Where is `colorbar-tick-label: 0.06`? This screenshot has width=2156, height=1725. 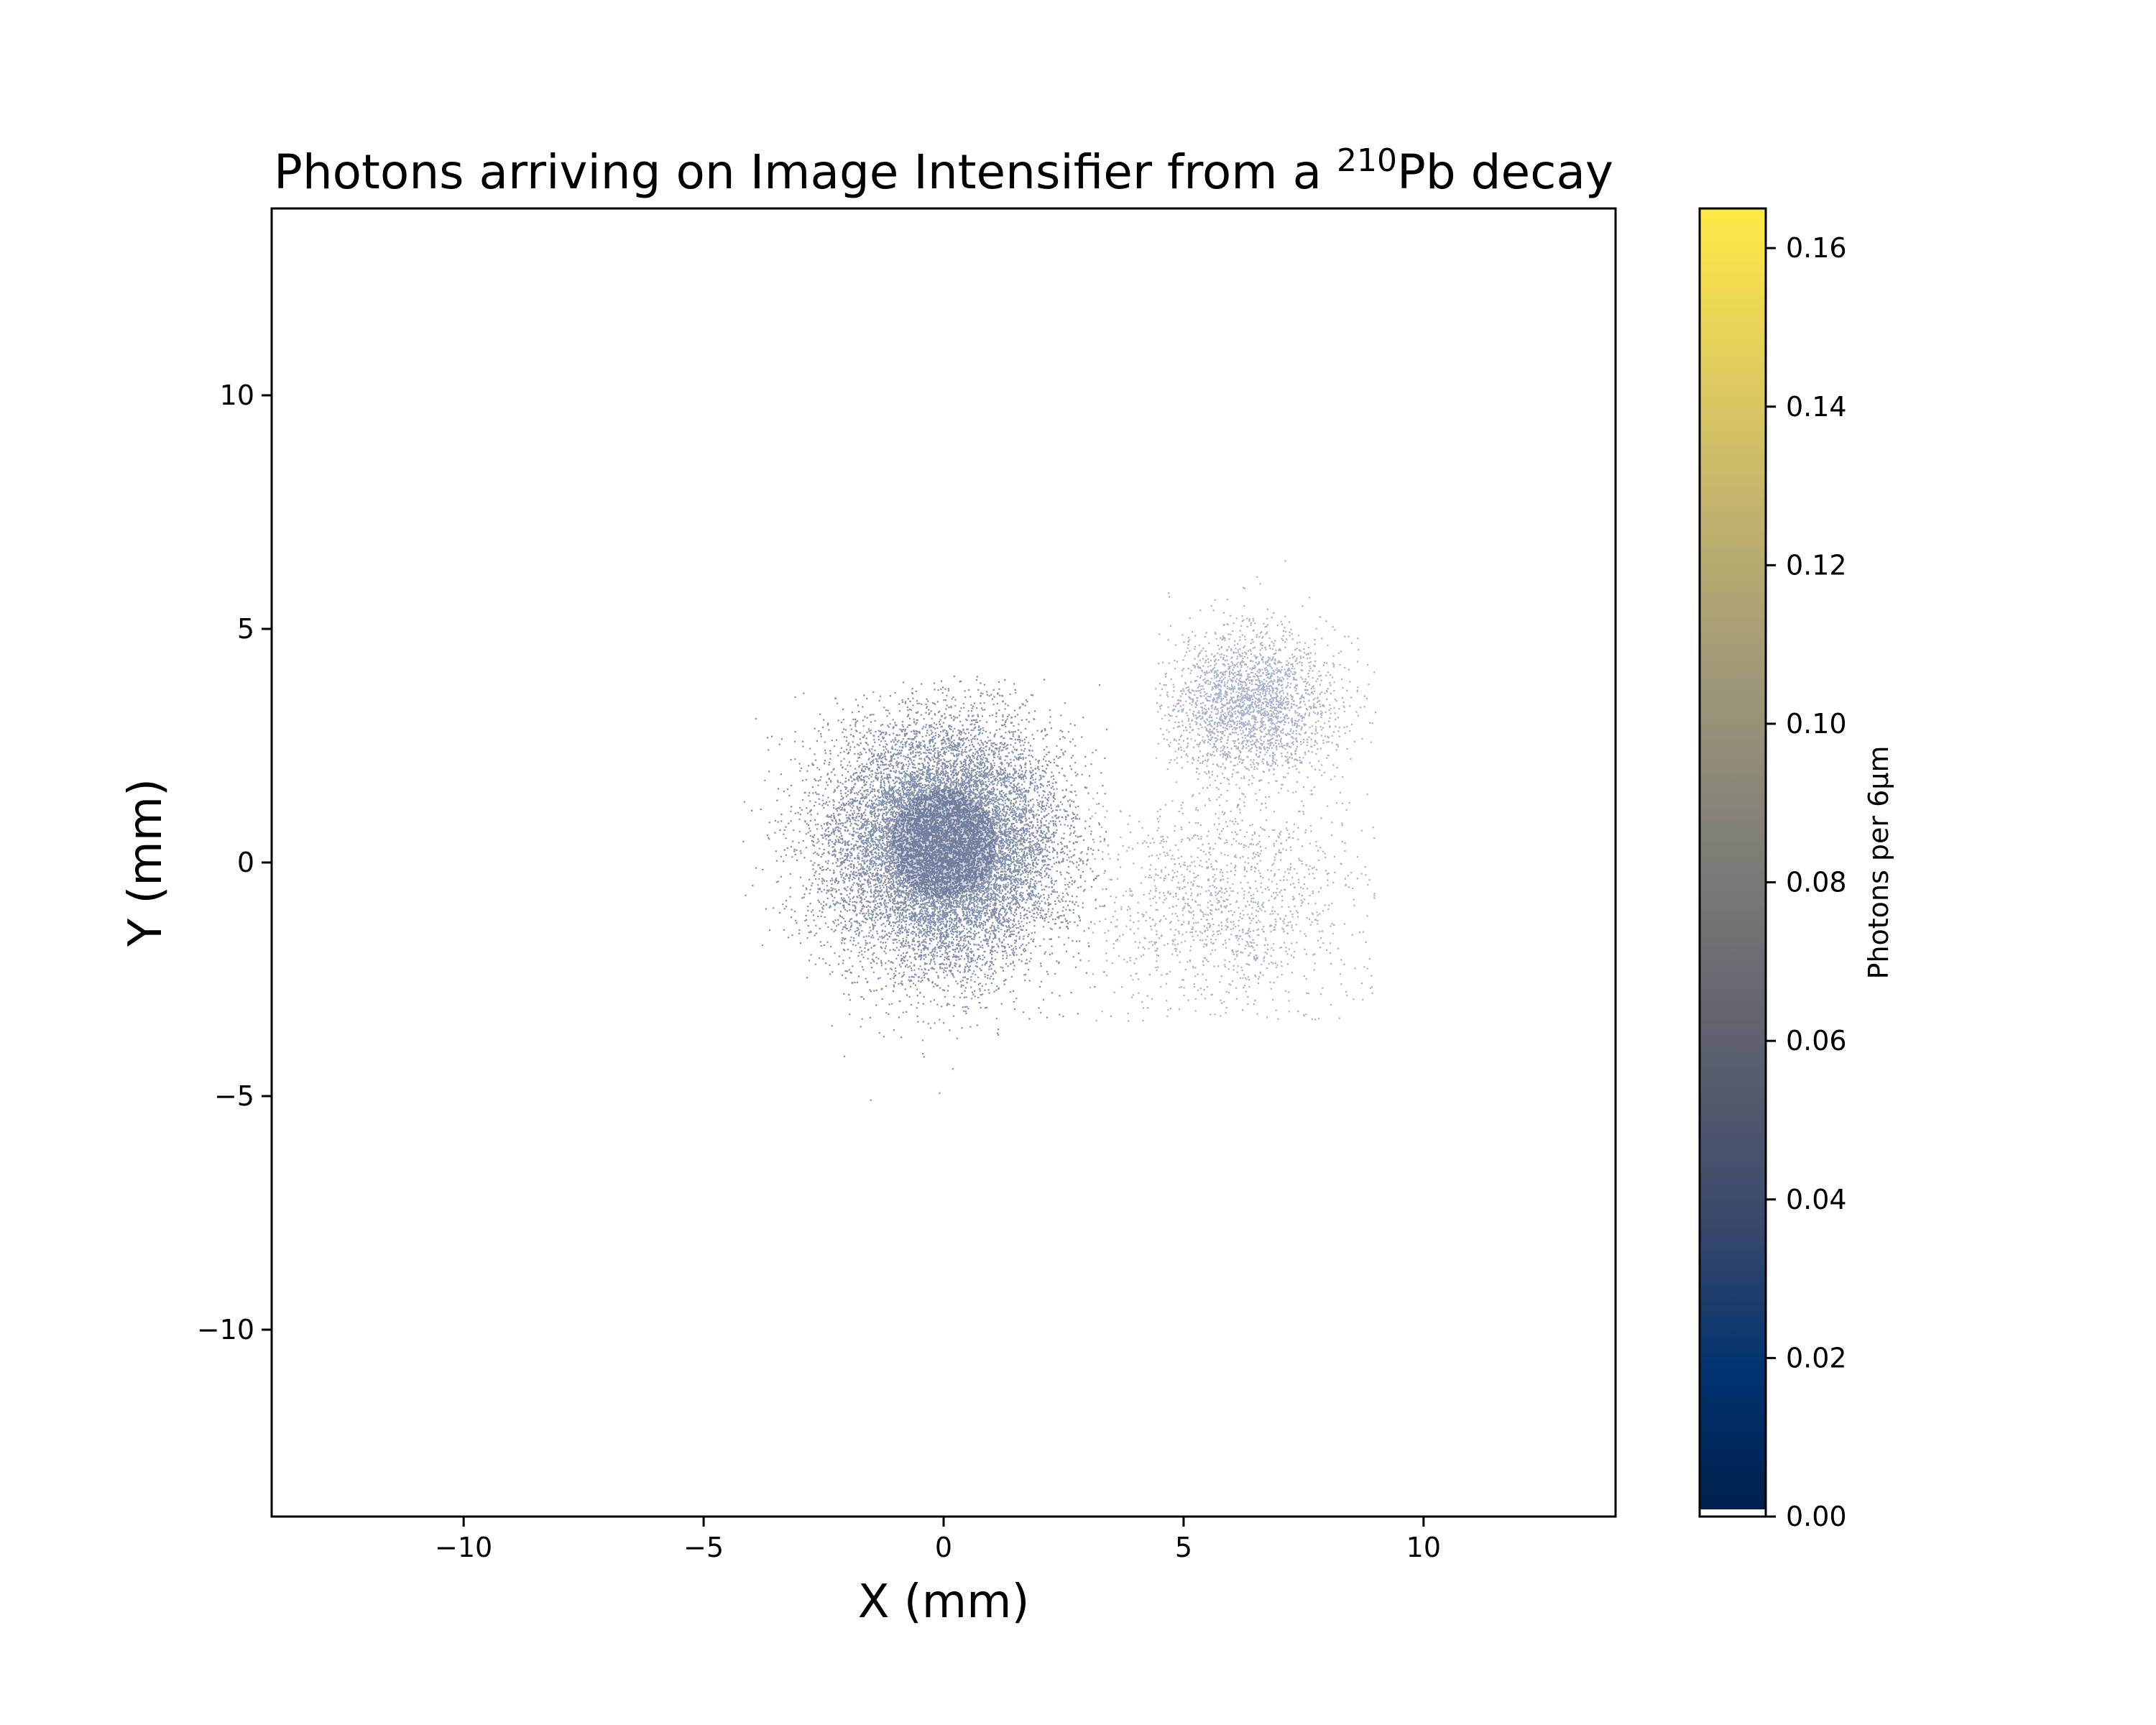 colorbar-tick-label: 0.06 is located at coordinates (1817, 1041).